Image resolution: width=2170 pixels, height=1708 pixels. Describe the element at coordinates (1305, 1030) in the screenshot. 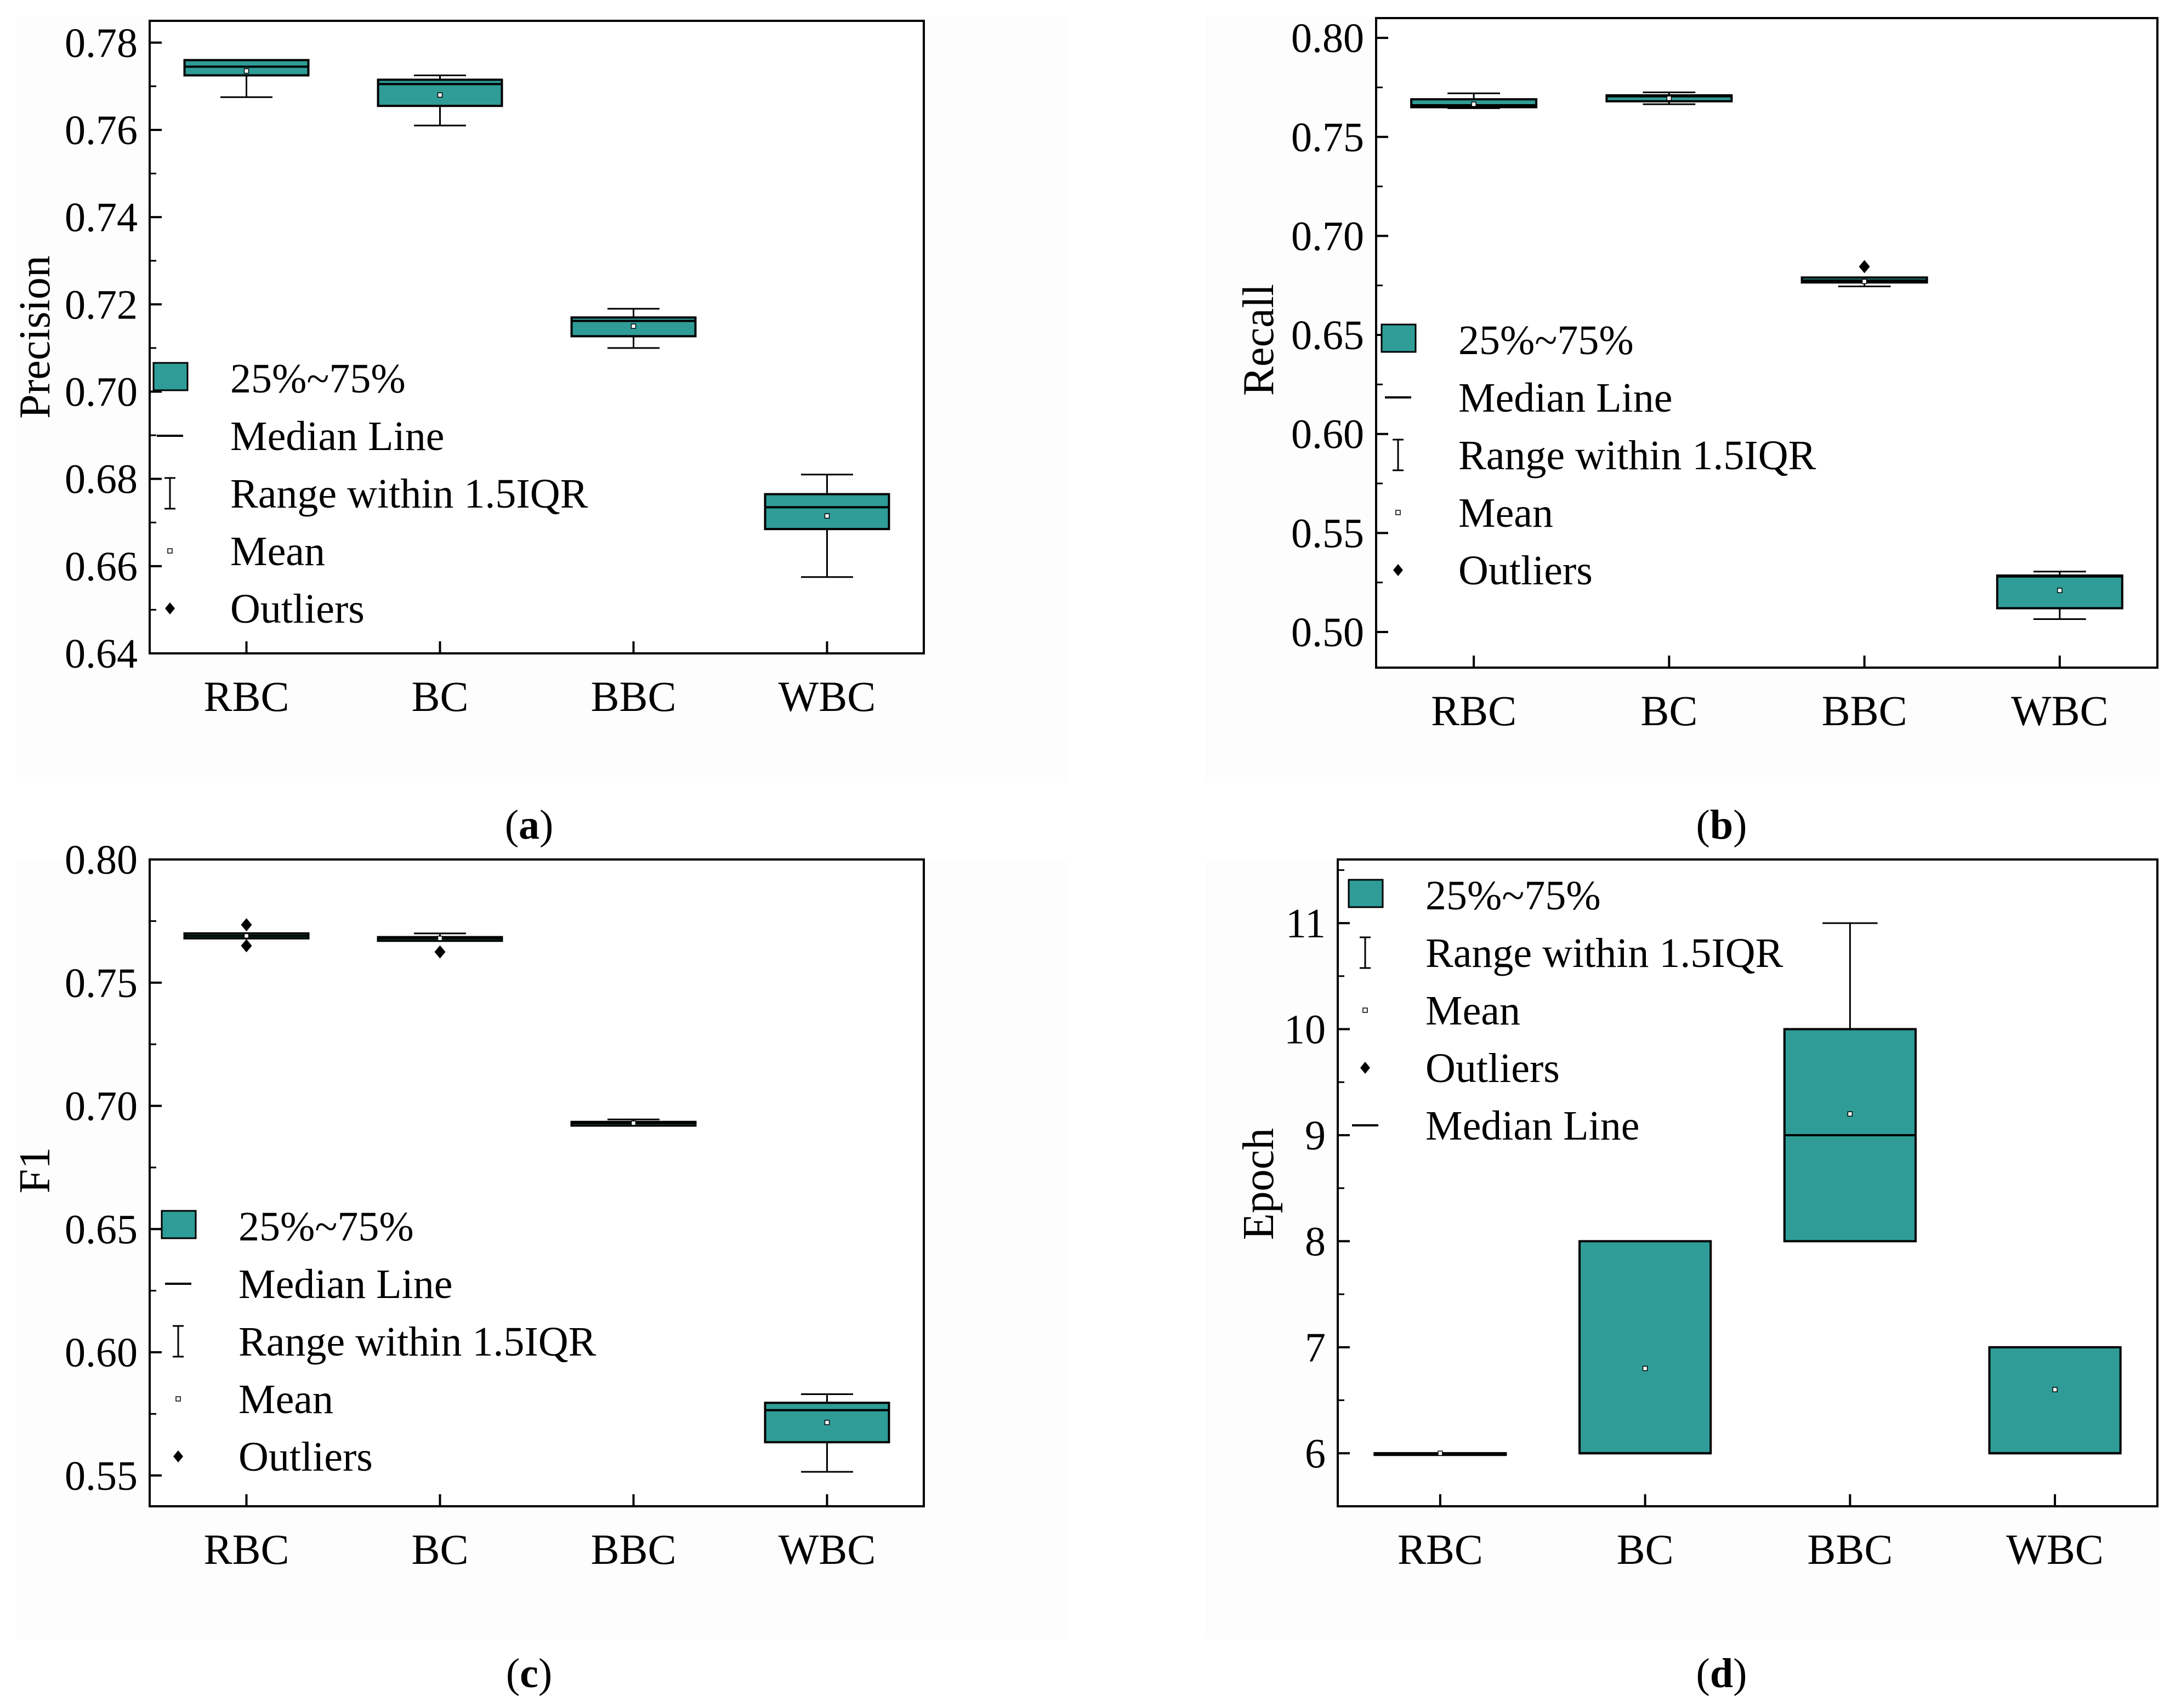

I see `y-tick-label: 10` at that location.